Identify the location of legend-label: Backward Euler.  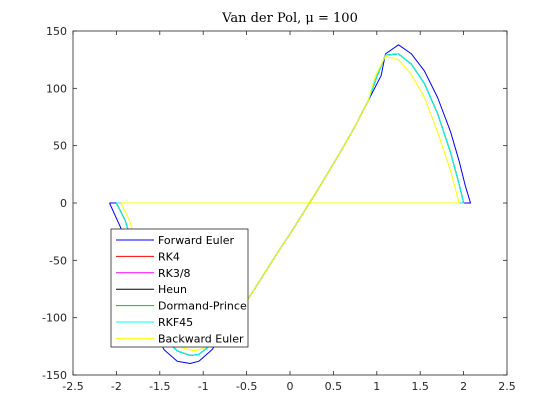
(201, 338).